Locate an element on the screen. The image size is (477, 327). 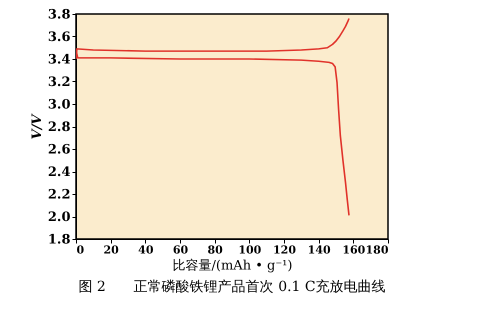
x-tick-label: 40 is located at coordinates (146, 250).